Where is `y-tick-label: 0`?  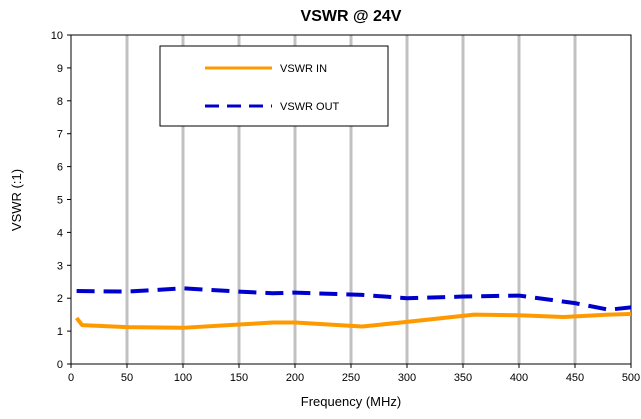 y-tick-label: 0 is located at coordinates (60, 365).